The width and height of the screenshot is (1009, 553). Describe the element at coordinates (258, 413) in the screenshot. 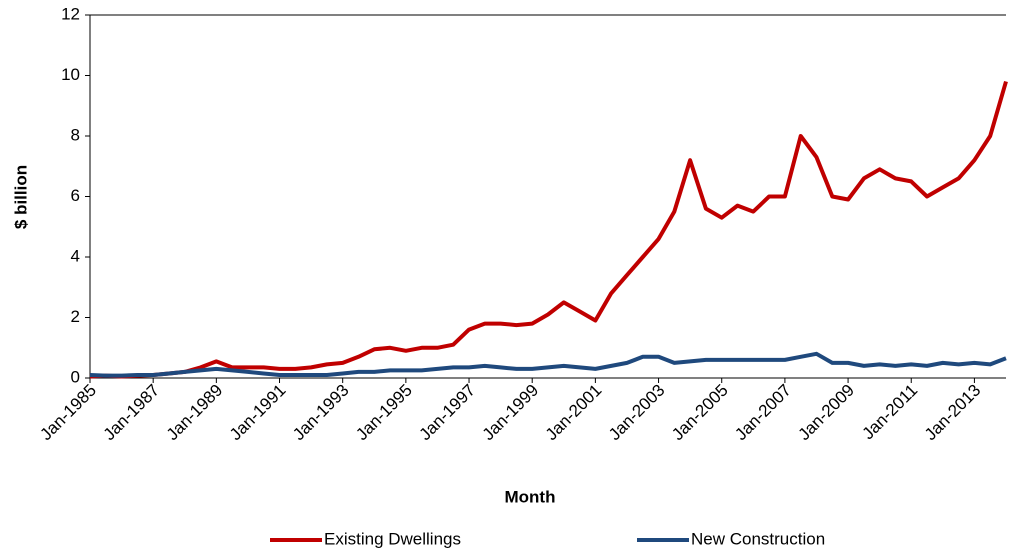

I see `x-tick-label: Jan-1991` at that location.